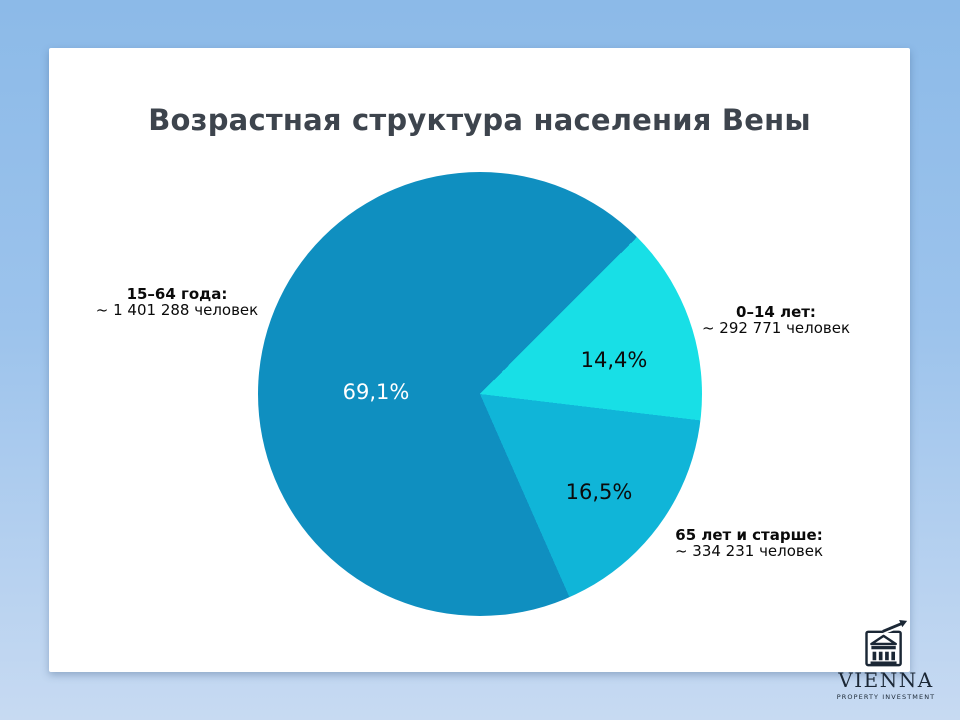  I want to click on slice-callout-title: 15–64 года:, so click(177, 294).